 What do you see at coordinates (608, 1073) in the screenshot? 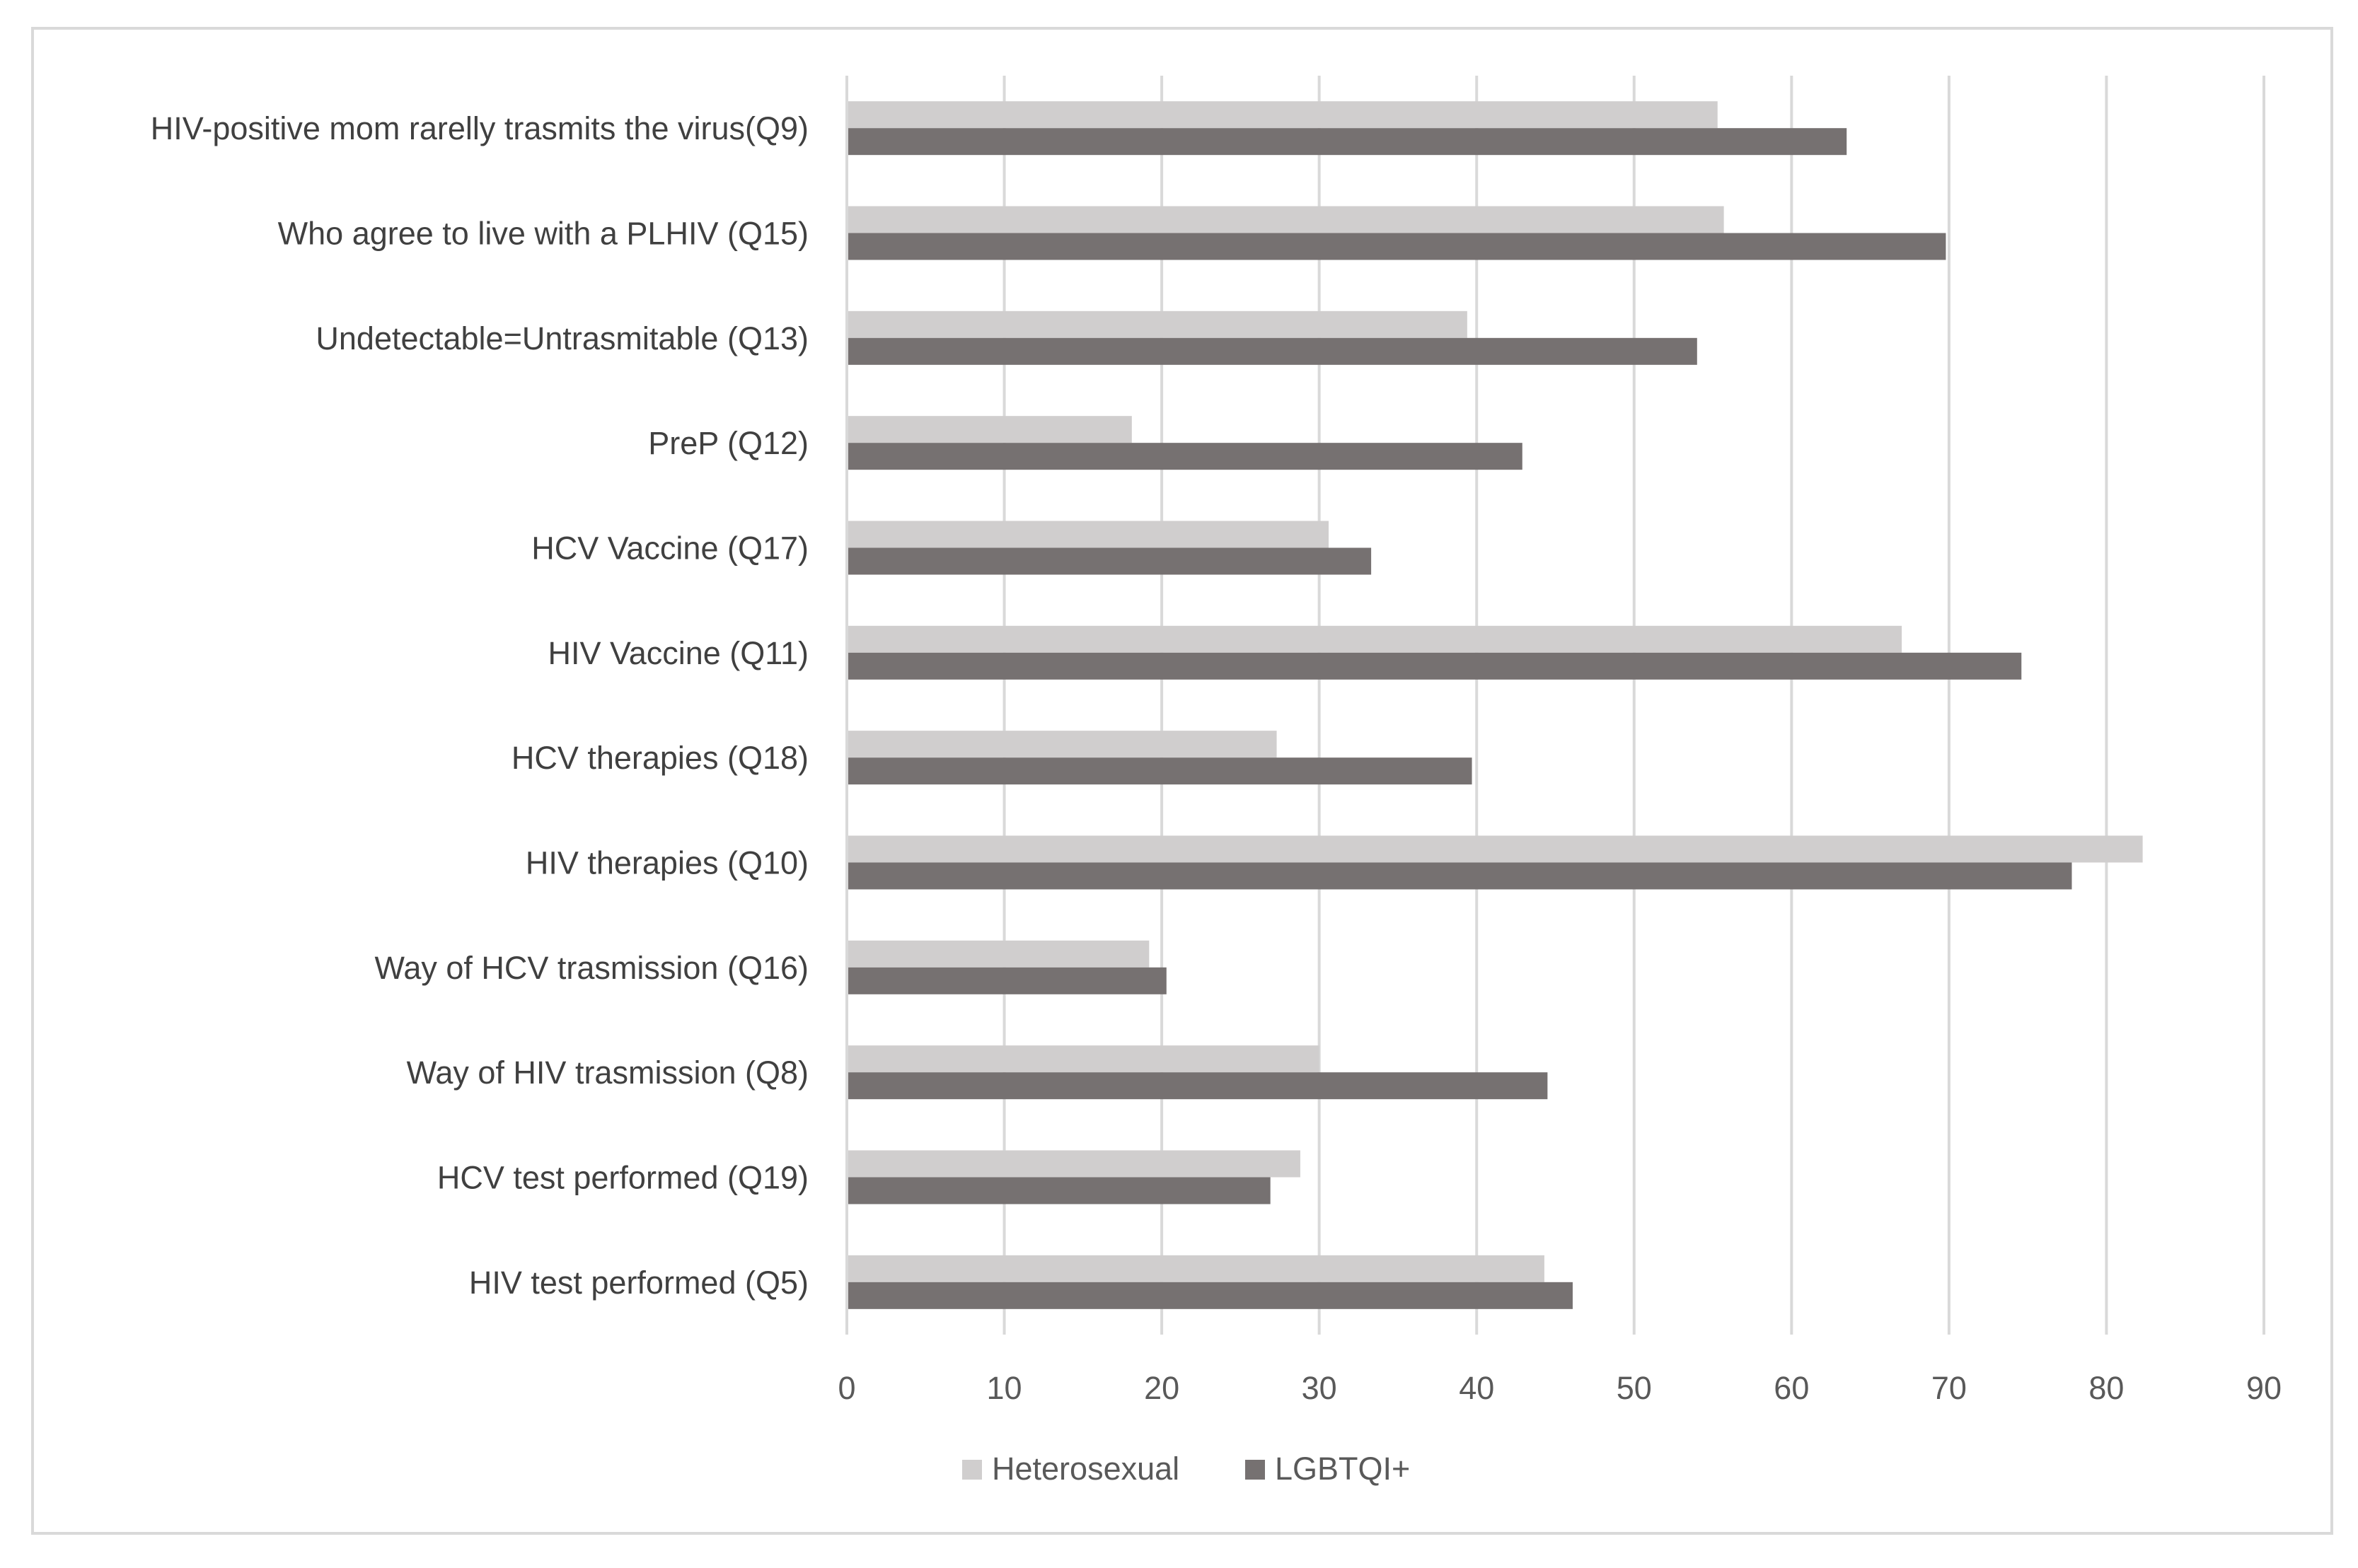
I see `category-label: Way of HIV trasmission (Q8)` at bounding box center [608, 1073].